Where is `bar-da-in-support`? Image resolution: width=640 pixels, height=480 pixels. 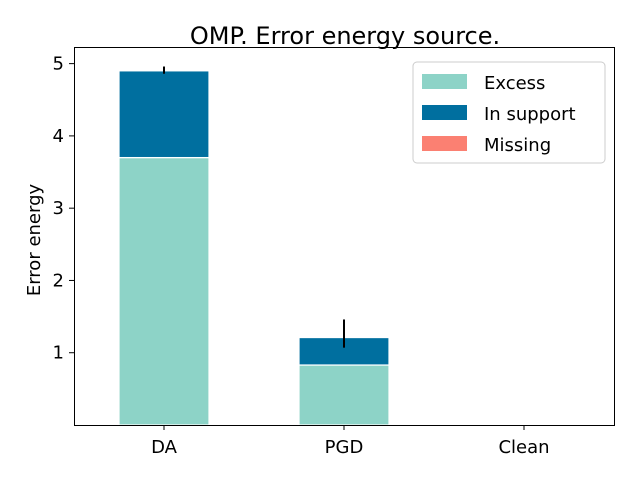
bar-da-in-support is located at coordinates (164, 114).